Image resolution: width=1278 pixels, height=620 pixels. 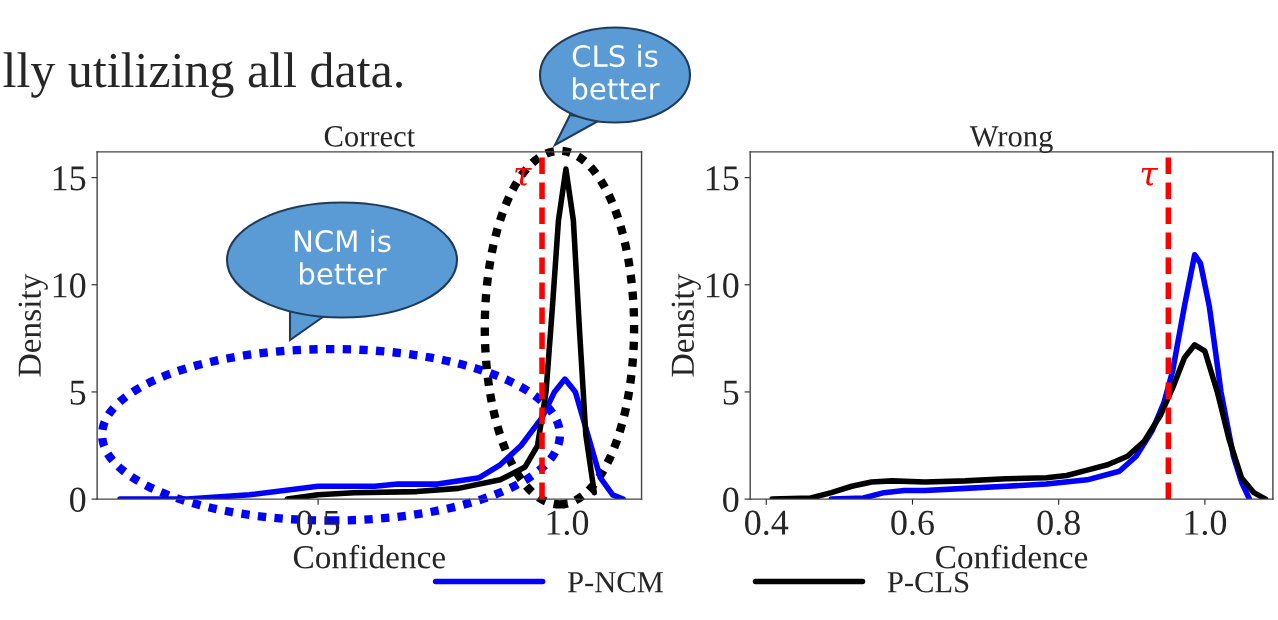 What do you see at coordinates (1011, 139) in the screenshot?
I see `chart-title: Wrong` at bounding box center [1011, 139].